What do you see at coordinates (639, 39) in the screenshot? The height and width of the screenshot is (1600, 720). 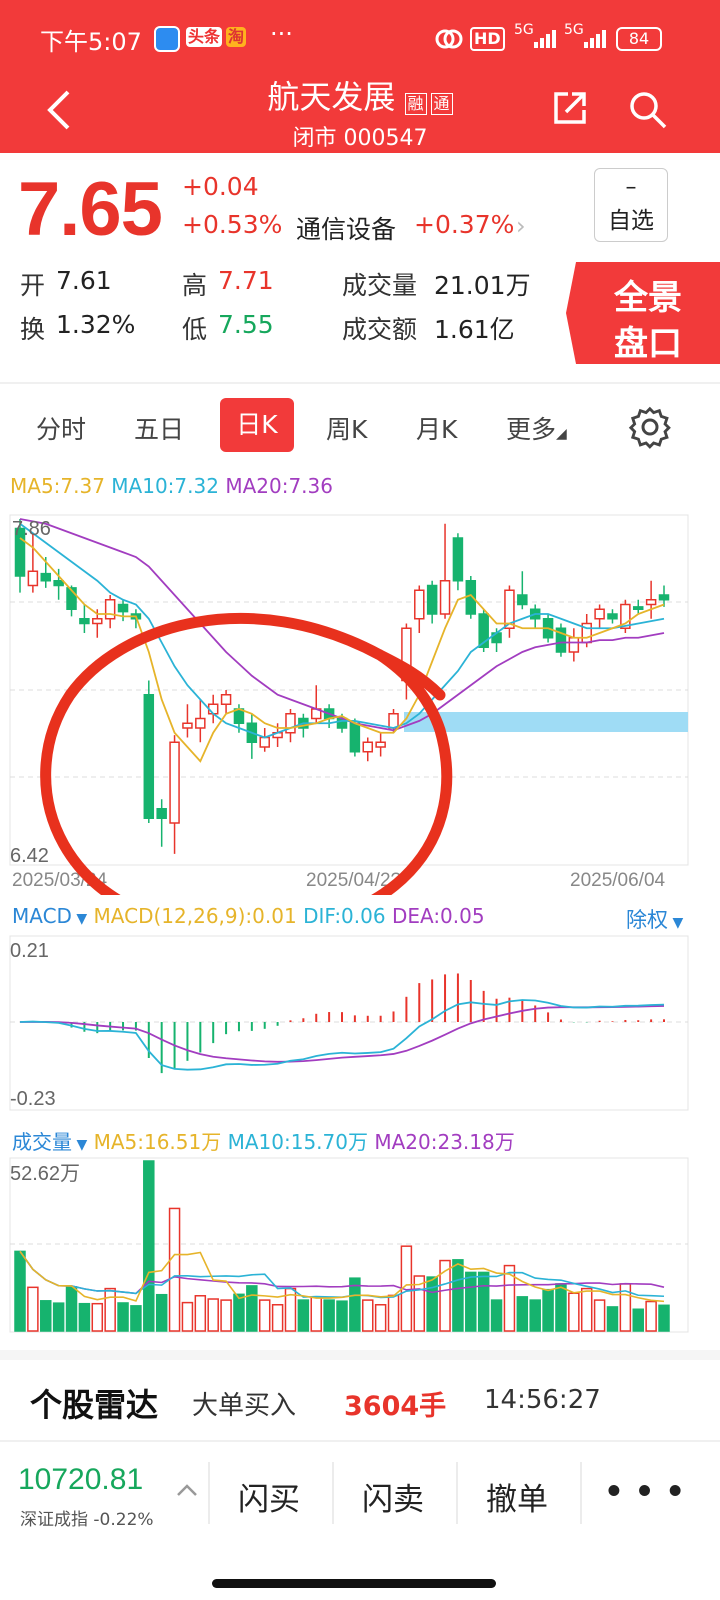 I see `battery-icon: 84` at bounding box center [639, 39].